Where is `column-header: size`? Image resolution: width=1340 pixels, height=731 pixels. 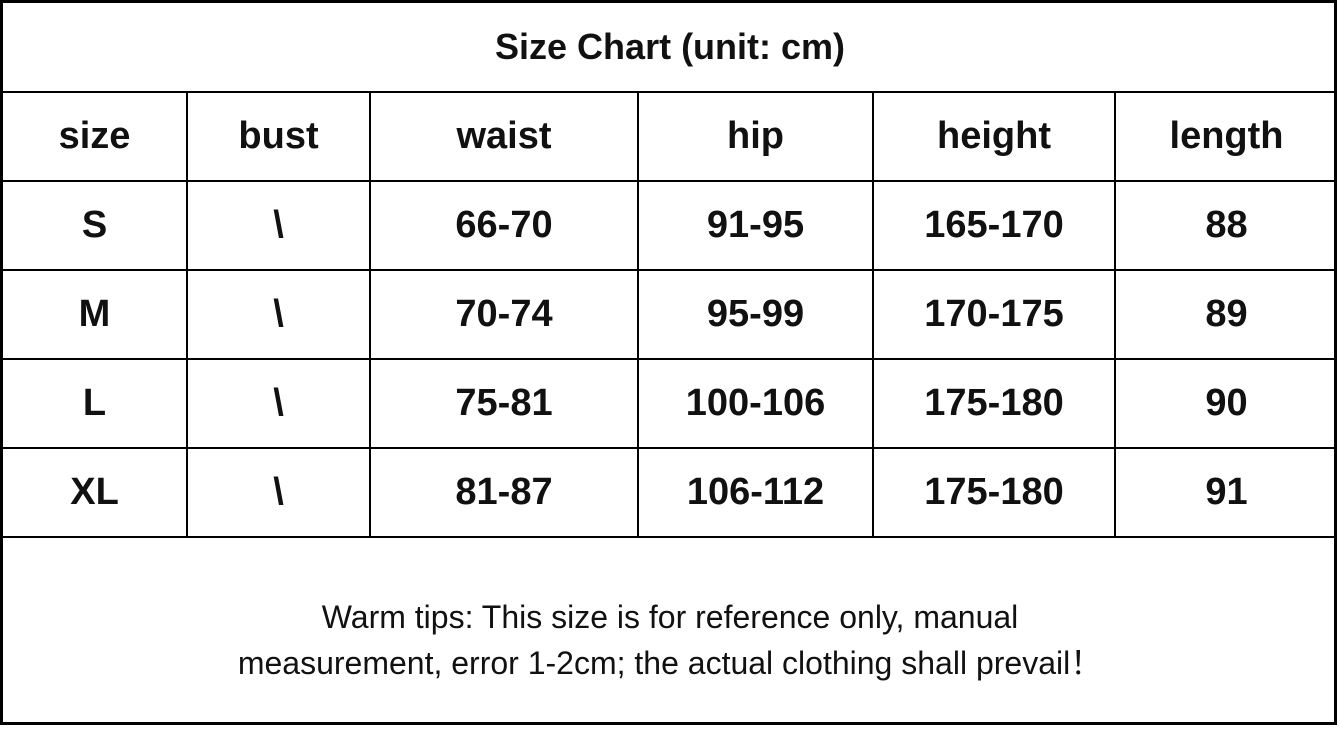
column-header: size is located at coordinates (95, 136).